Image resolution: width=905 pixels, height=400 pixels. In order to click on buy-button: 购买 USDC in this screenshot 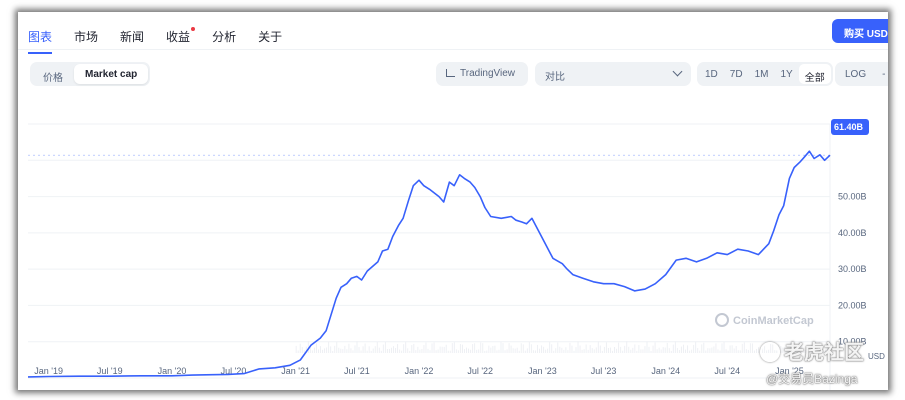, I will do `click(860, 31)`.